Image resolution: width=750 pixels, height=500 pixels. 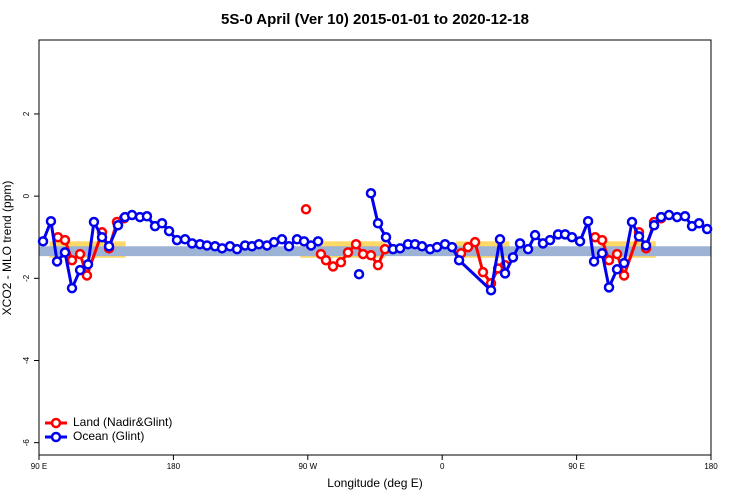 What do you see at coordinates (26, 360) in the screenshot?
I see `y-tick-label: -4` at bounding box center [26, 360].